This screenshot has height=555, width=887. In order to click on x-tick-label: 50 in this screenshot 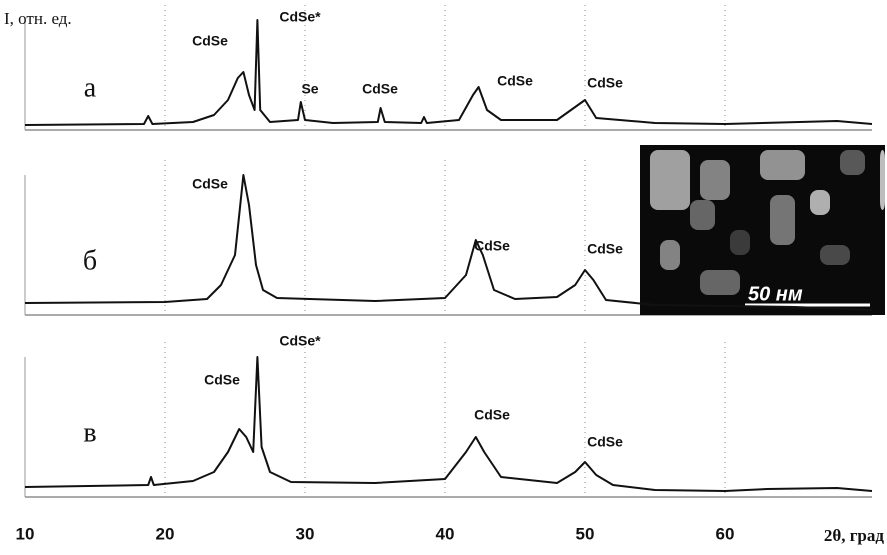, I will do `click(585, 533)`.